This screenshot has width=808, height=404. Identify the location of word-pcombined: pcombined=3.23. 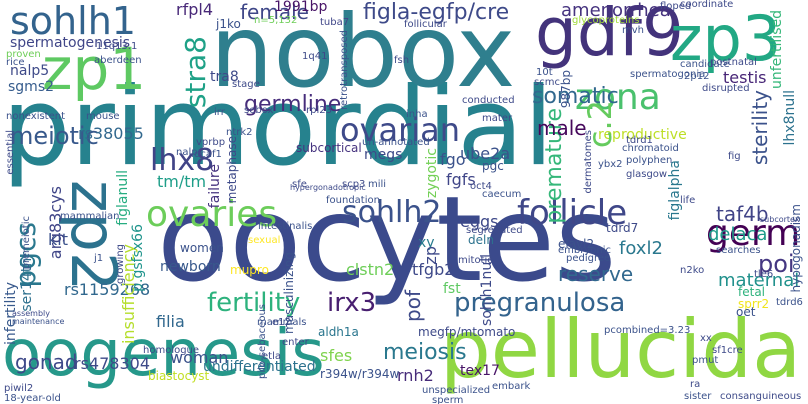
(647, 330).